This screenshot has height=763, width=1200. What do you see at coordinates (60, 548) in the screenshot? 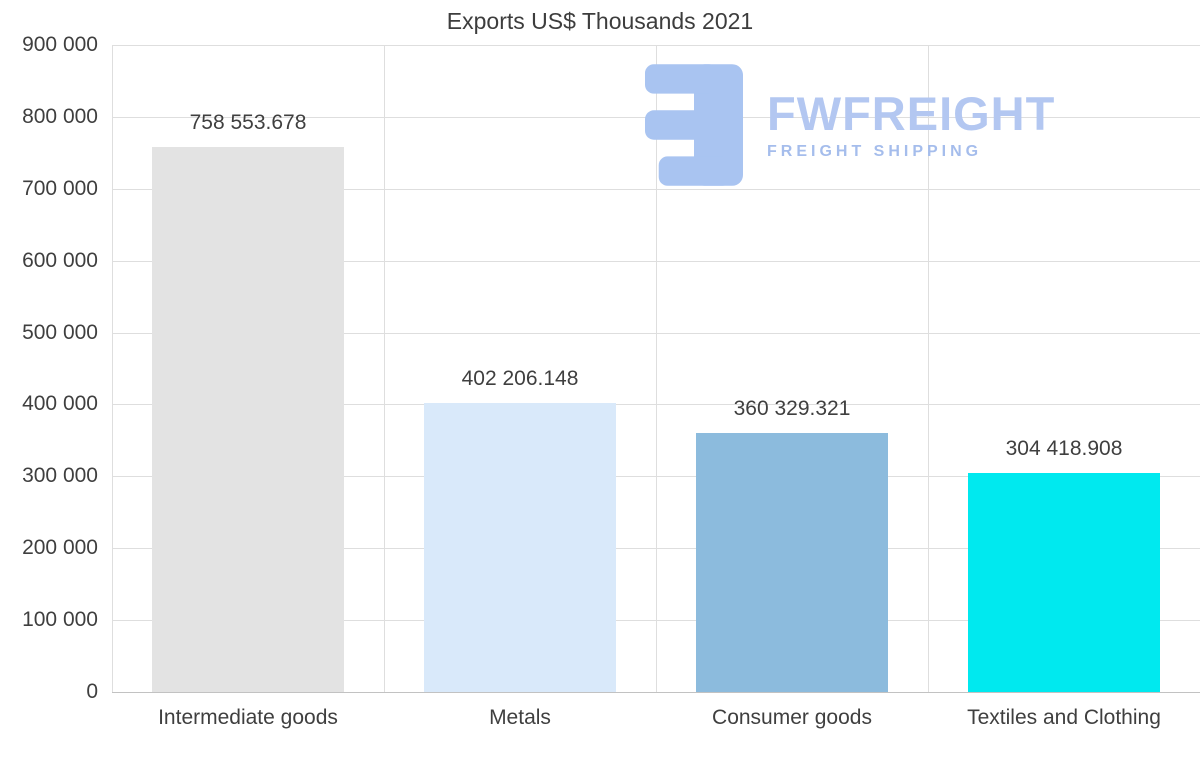
I see `y-axis-tick-label: 200 000` at bounding box center [60, 548].